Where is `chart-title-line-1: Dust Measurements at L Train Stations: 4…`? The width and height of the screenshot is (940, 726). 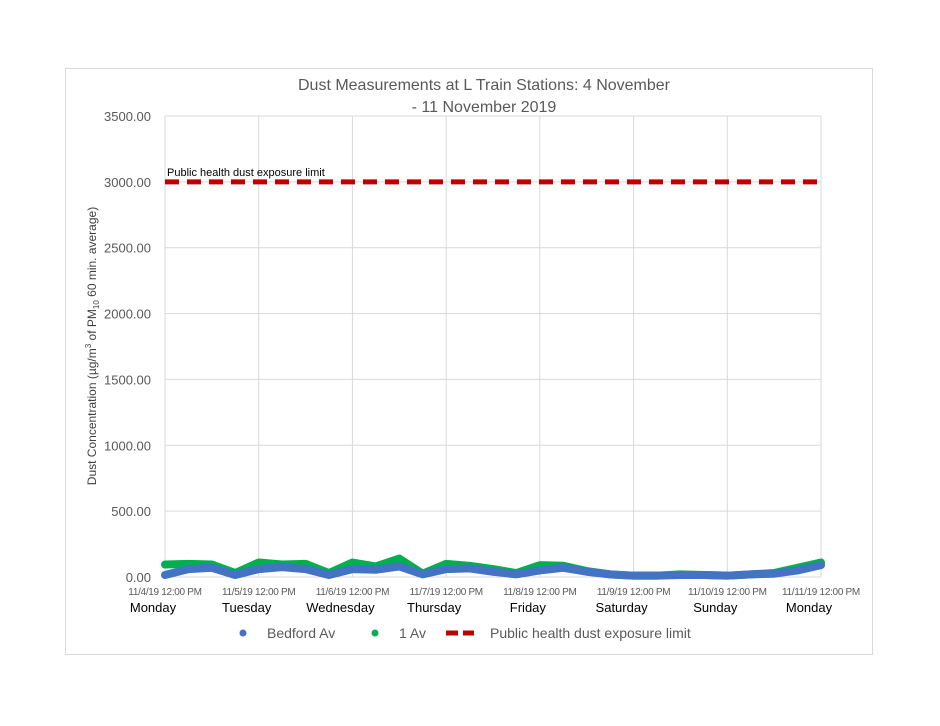 chart-title-line-1: Dust Measurements at L Train Stations: 4… is located at coordinates (484, 85).